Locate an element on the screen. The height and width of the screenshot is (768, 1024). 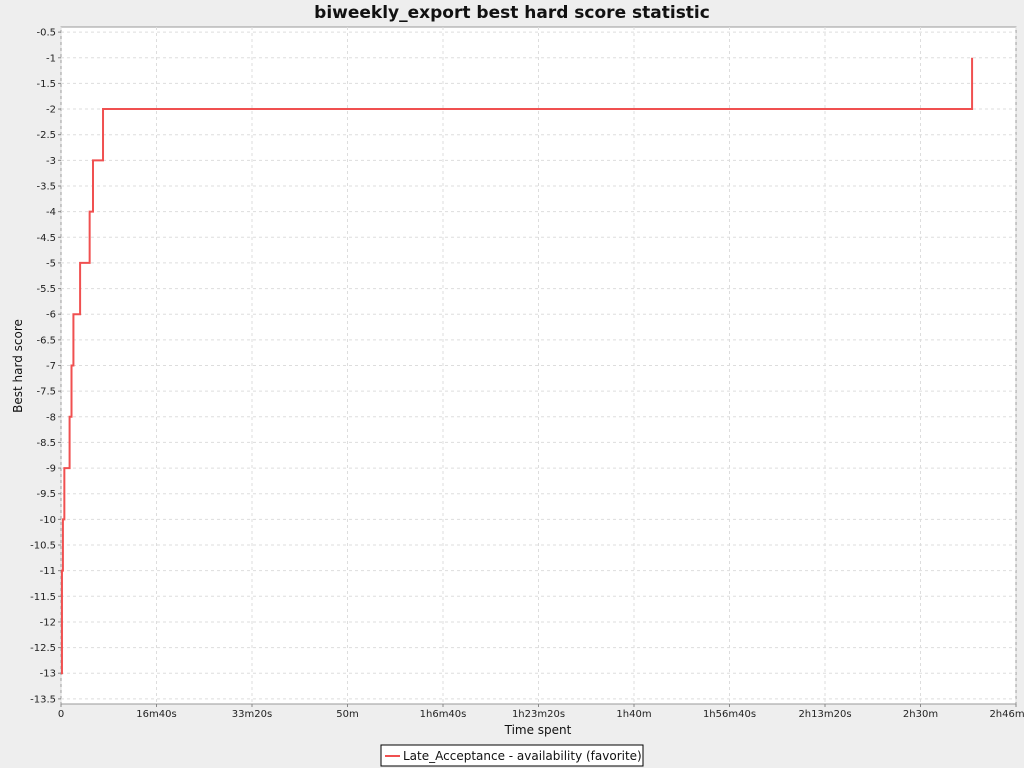
y-tick-label: -1.5 is located at coordinates (46, 84).